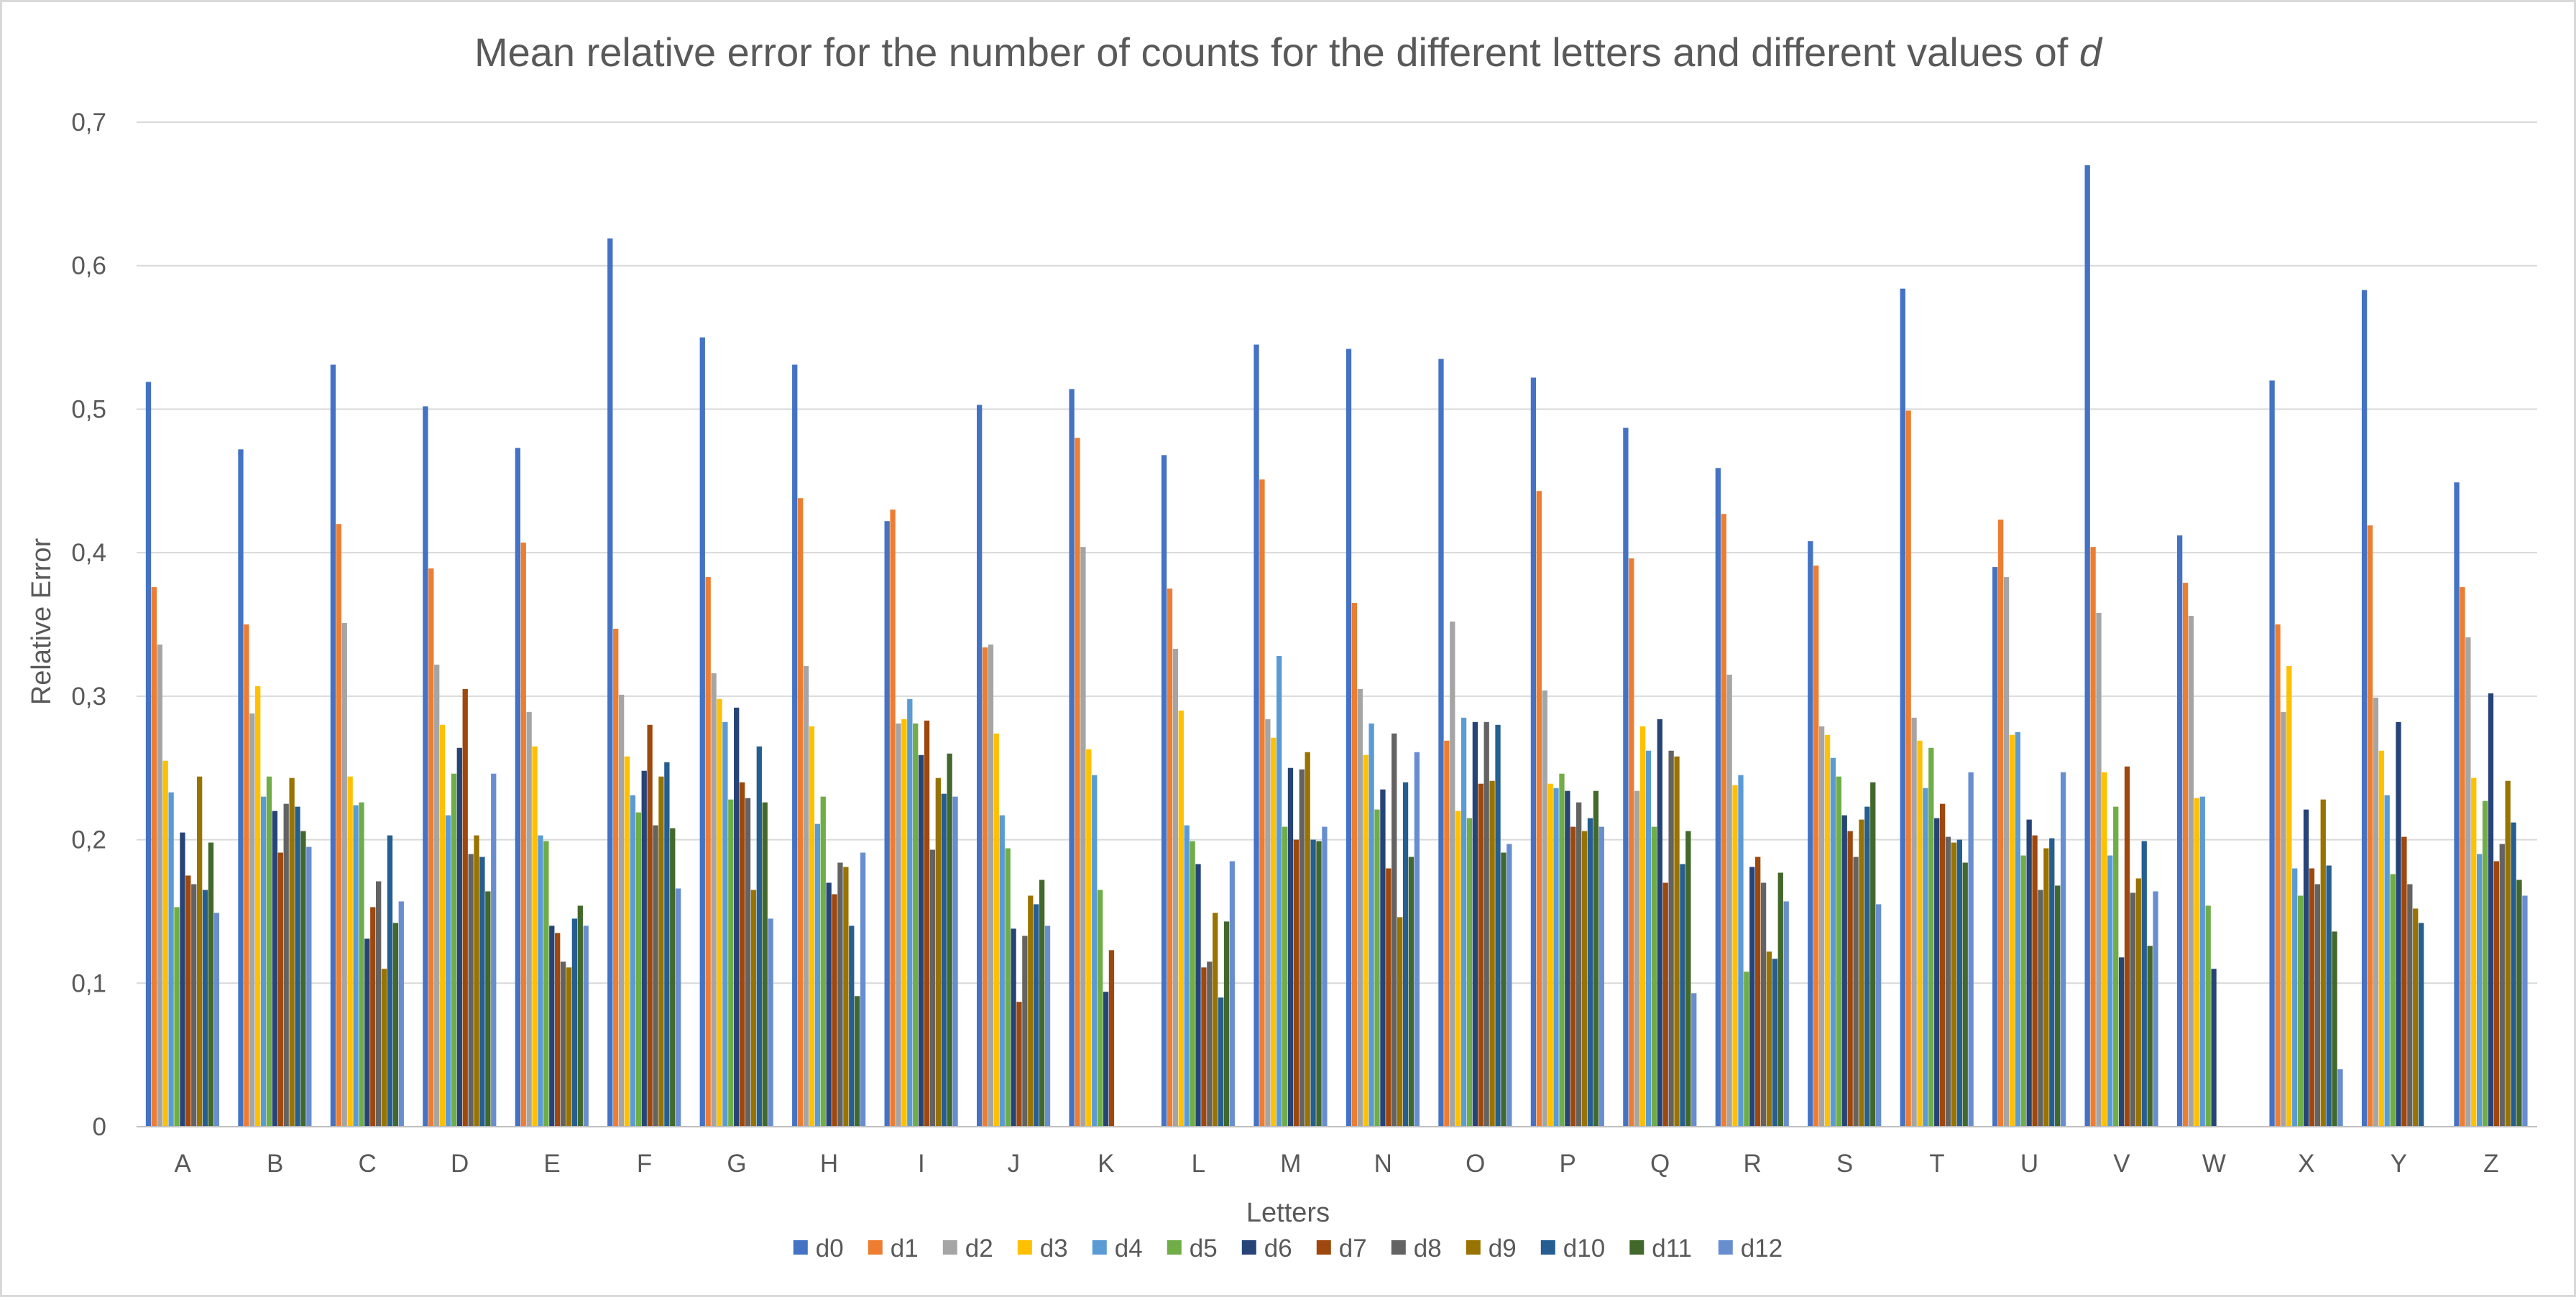 This screenshot has height=1297, width=2576. Describe the element at coordinates (1850, 979) in the screenshot. I see `bar-d7-S` at that location.